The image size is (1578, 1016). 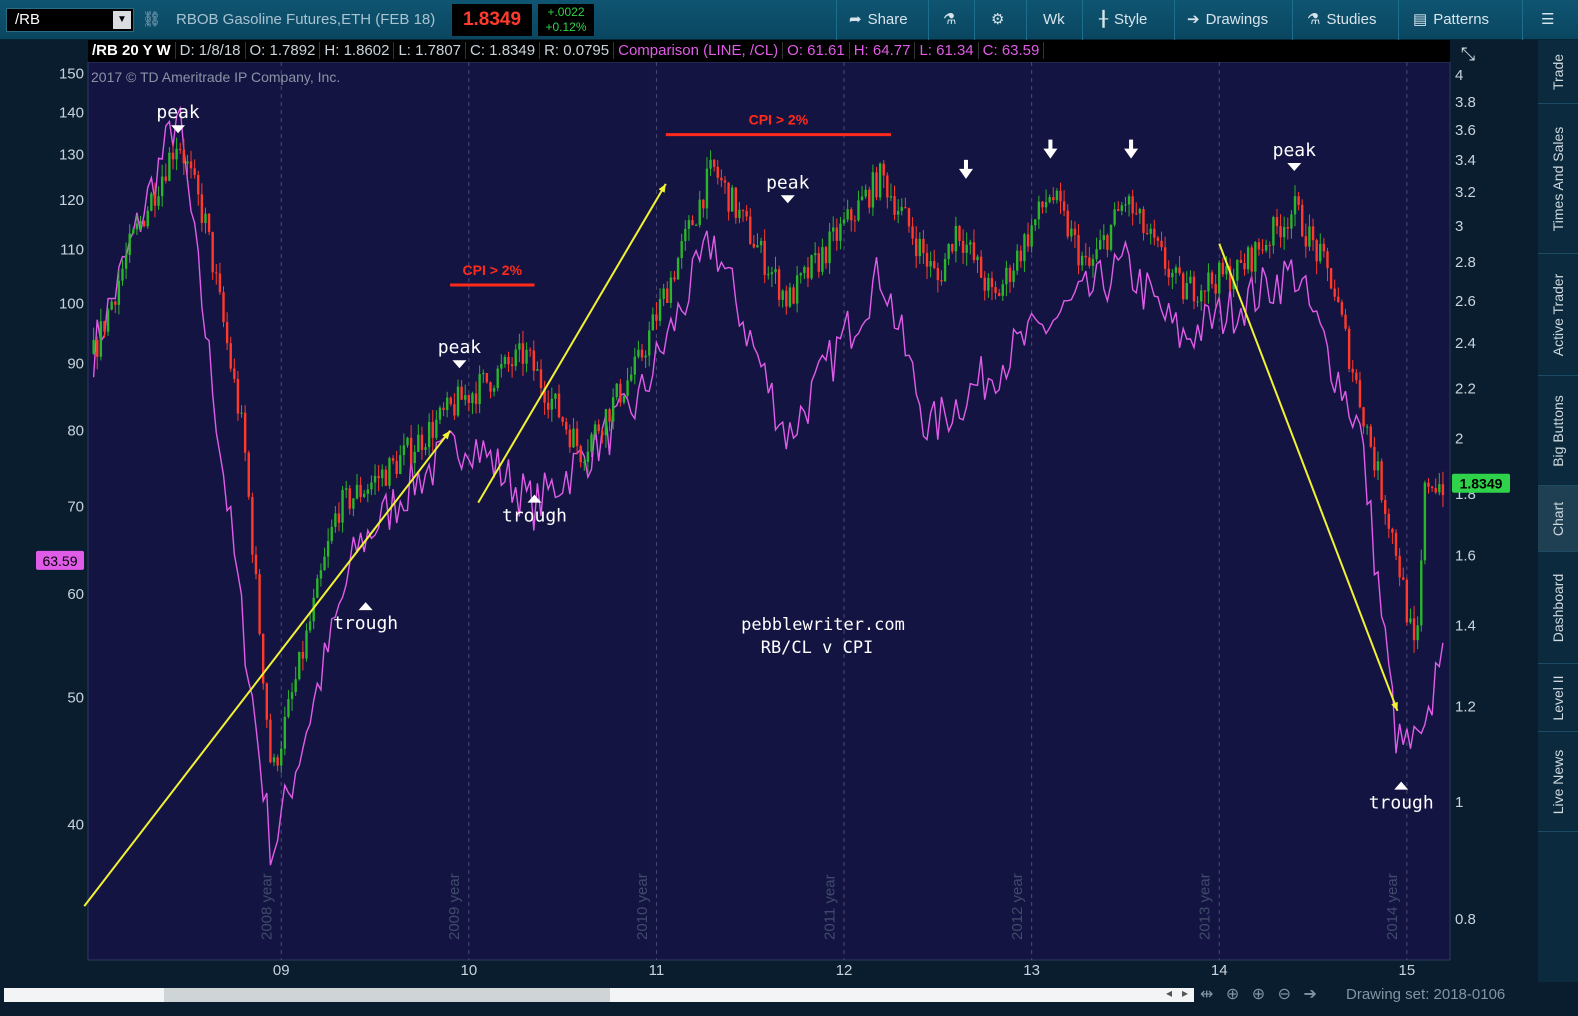 What do you see at coordinates (357, 50) in the screenshot?
I see `info-high: H: 1.8602` at bounding box center [357, 50].